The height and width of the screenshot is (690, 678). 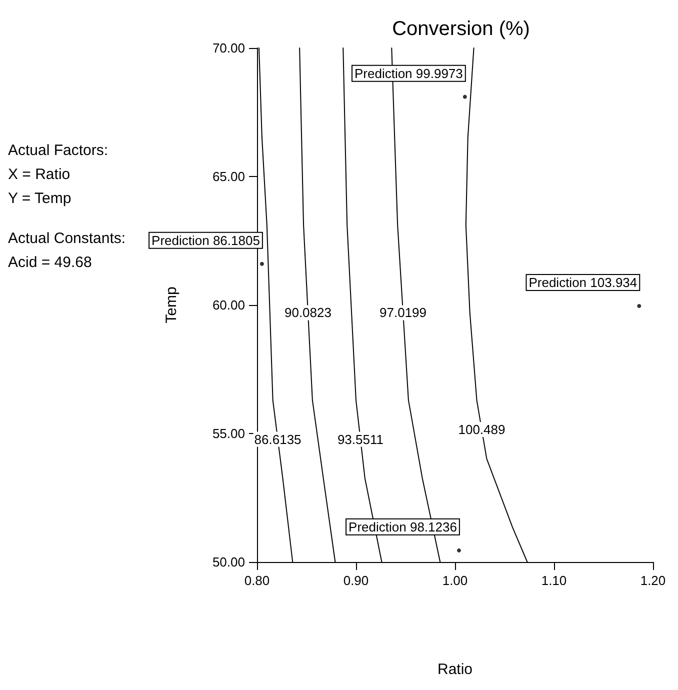 What do you see at coordinates (408, 73) in the screenshot?
I see `annotation: Prediction 99.9973` at bounding box center [408, 73].